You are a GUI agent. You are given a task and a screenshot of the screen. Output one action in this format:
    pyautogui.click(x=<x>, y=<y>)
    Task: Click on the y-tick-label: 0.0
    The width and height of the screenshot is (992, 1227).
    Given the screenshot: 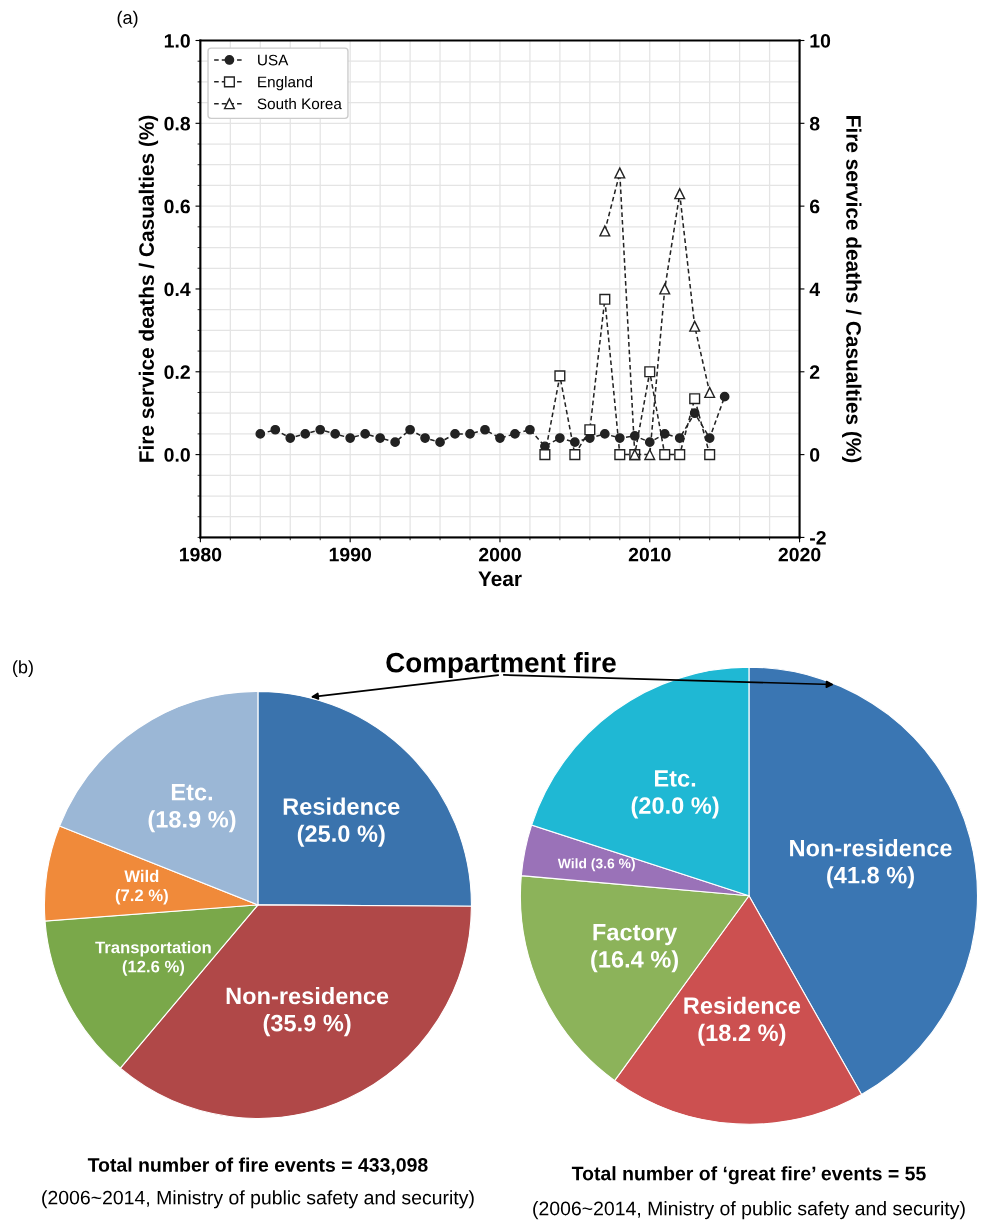 What is the action you would take?
    pyautogui.click(x=177, y=455)
    